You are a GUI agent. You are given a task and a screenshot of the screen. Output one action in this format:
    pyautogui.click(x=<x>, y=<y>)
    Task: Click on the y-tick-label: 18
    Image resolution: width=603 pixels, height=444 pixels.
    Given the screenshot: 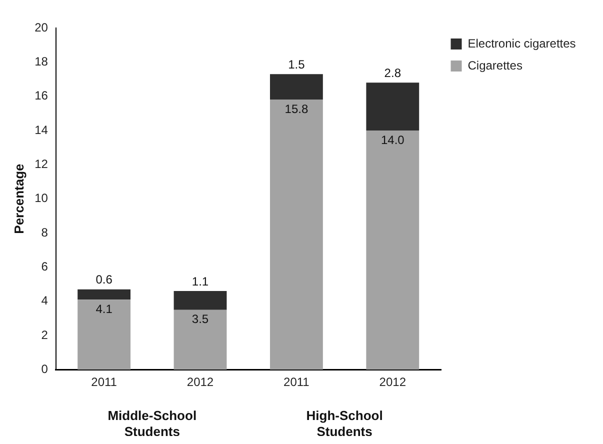 What is the action you would take?
    pyautogui.click(x=41, y=61)
    